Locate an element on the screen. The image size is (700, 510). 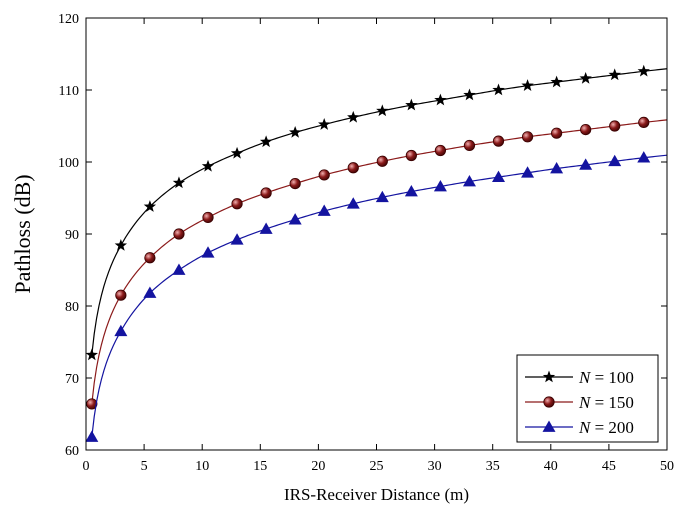
y-tick-label: 90 is located at coordinates (72, 235).